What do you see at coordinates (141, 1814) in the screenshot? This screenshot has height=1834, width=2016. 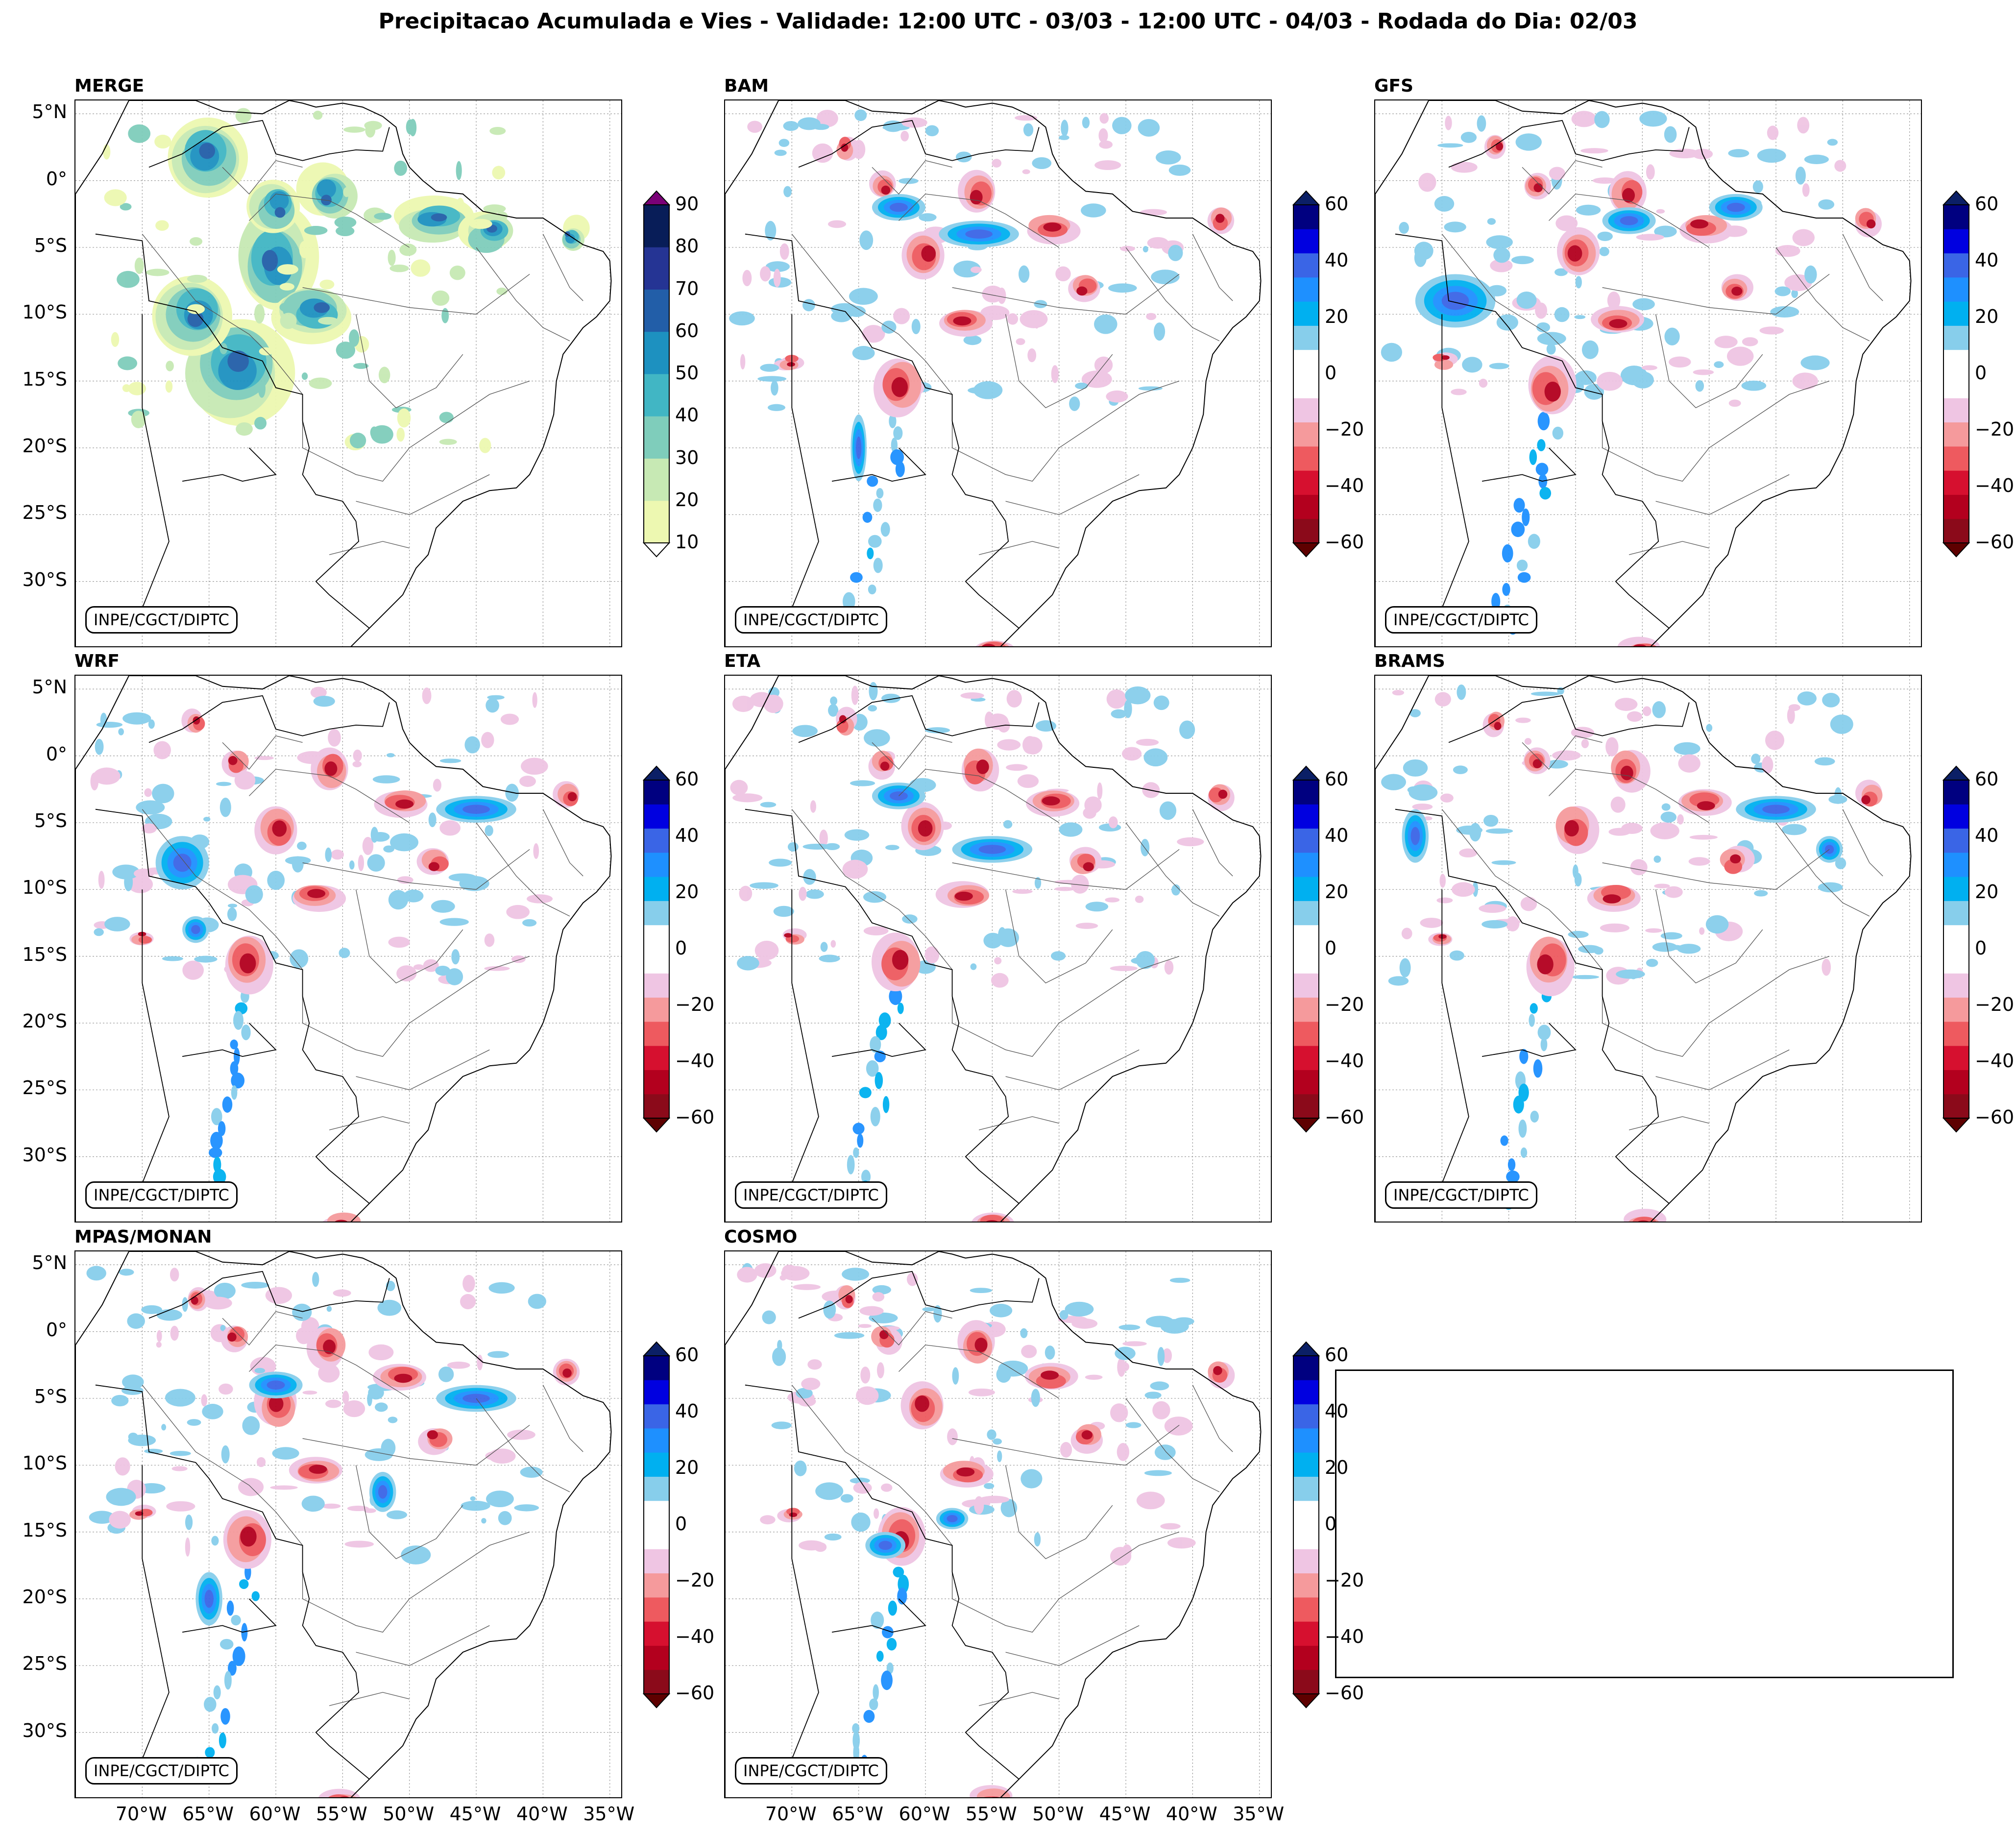 I see `lon-tick-label: 70°W` at bounding box center [141, 1814].